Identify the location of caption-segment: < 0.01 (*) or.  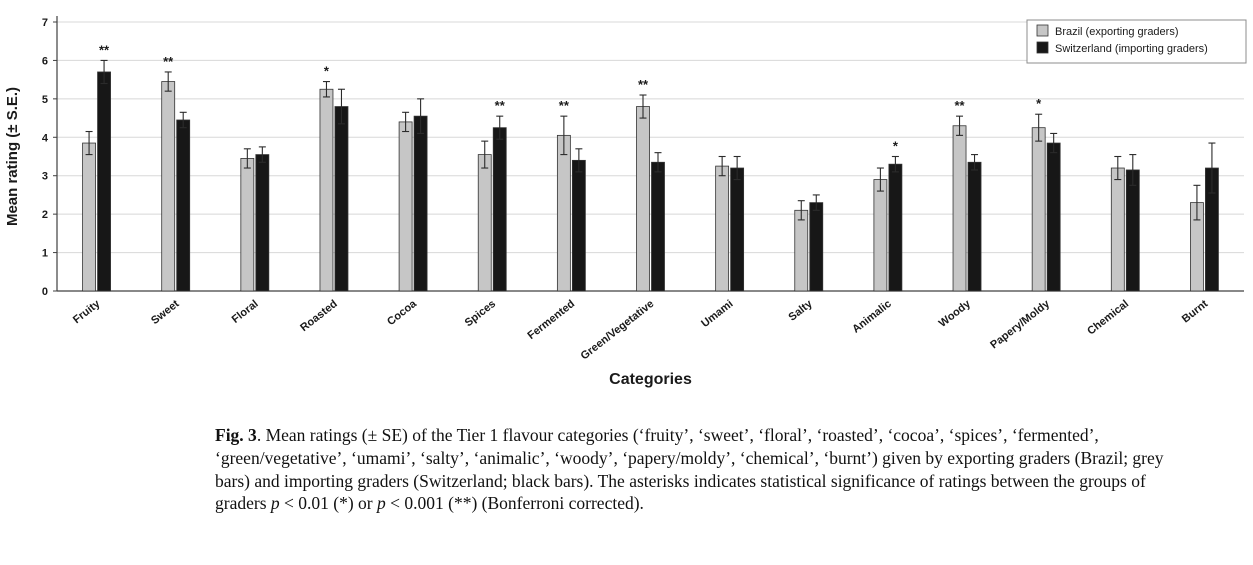
(328, 503).